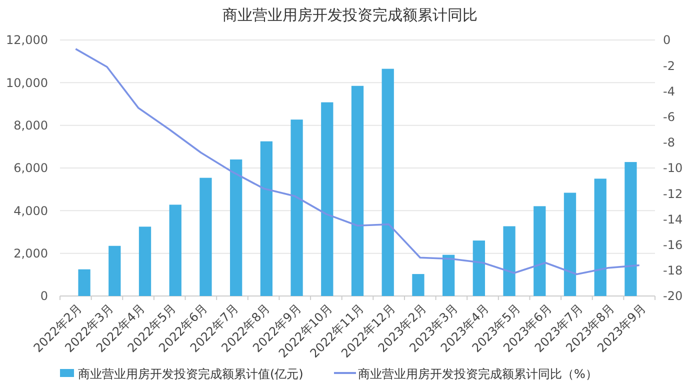  I want to click on y2-tick-label: -16, so click(673, 245).